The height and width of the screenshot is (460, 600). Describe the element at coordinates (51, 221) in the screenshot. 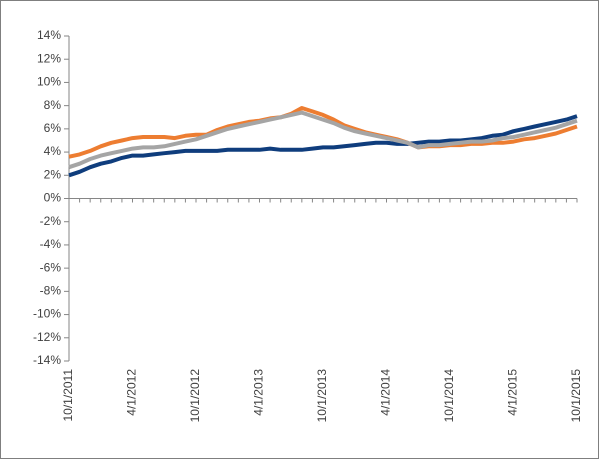

I see `y-tick-label: -2%` at that location.